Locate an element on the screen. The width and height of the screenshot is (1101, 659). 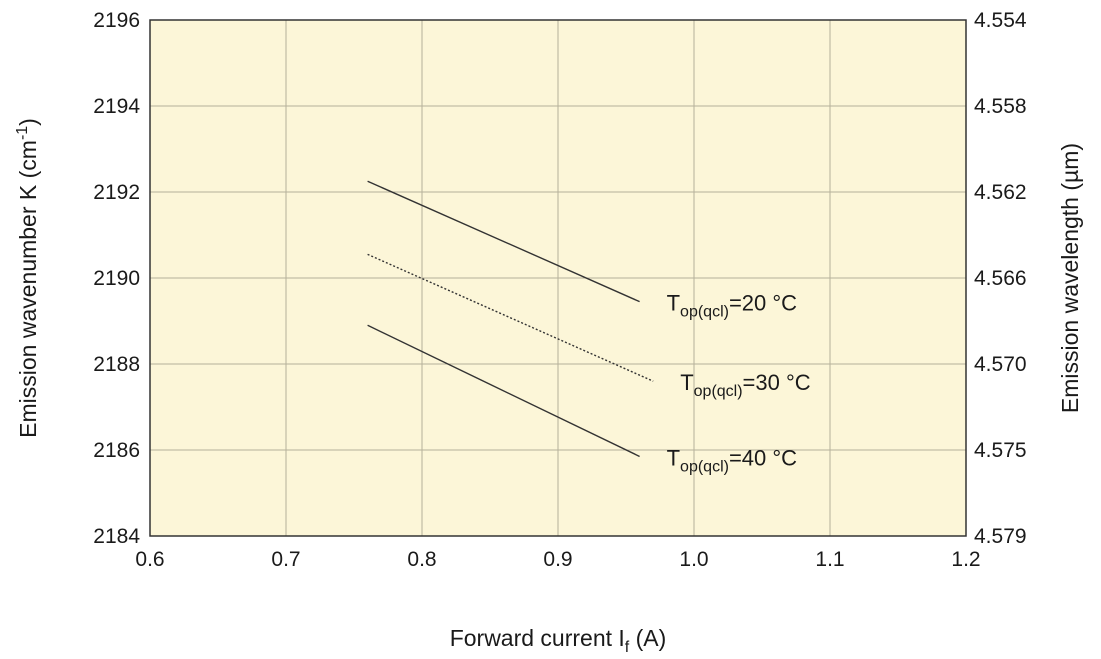
y-tick-label: 2196 is located at coordinates (116, 20).